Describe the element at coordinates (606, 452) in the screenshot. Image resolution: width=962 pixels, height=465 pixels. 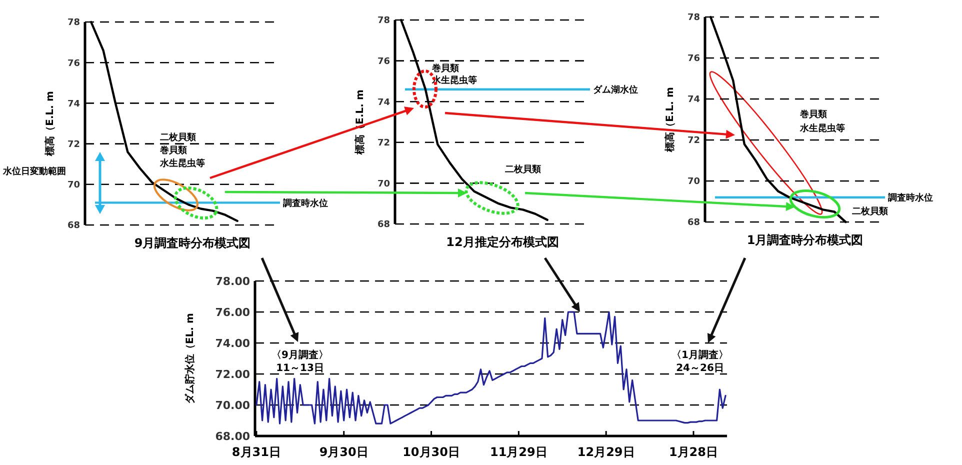
I see `x-tick-label: 12月29日` at that location.